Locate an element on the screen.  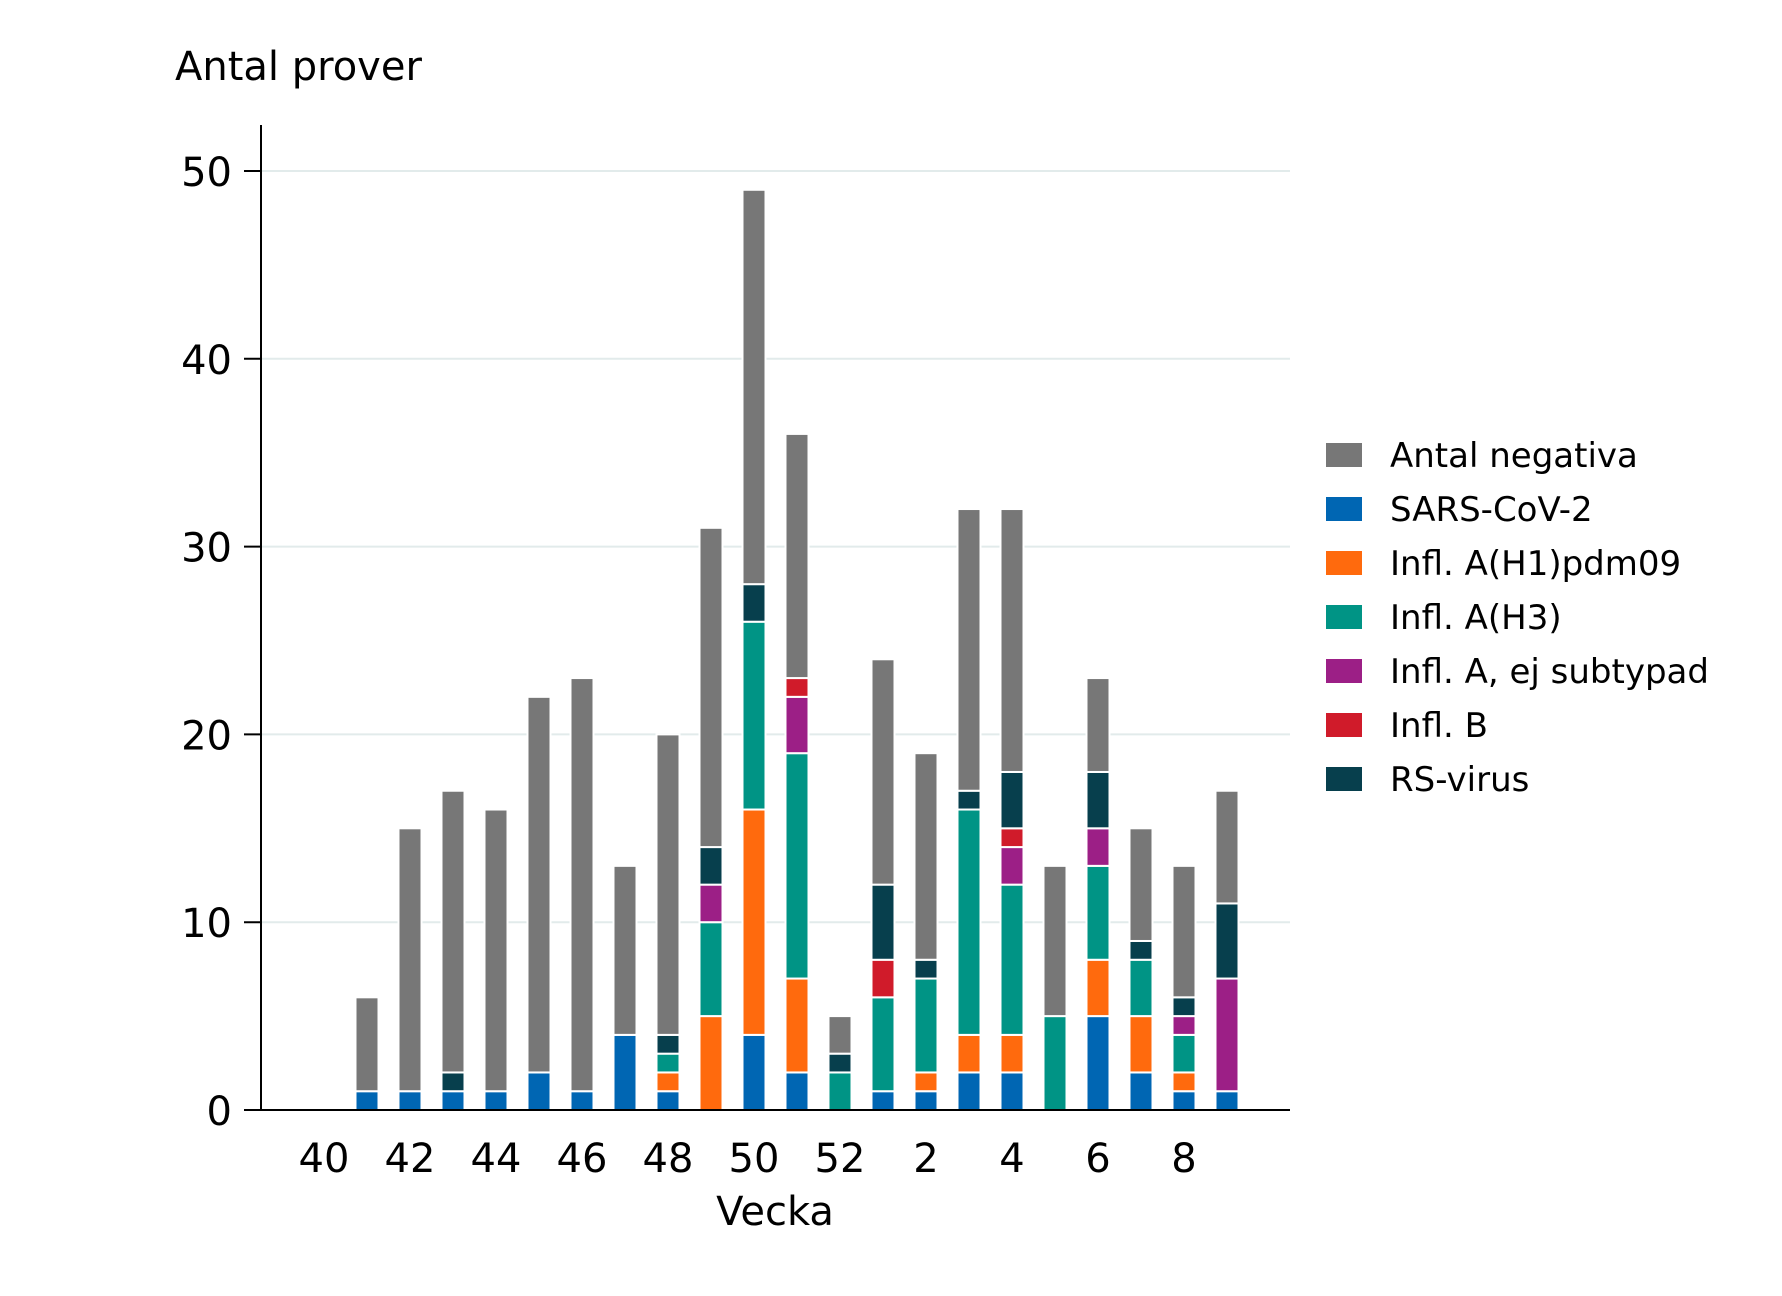
y-tick-label: 20 is located at coordinates (206, 736).